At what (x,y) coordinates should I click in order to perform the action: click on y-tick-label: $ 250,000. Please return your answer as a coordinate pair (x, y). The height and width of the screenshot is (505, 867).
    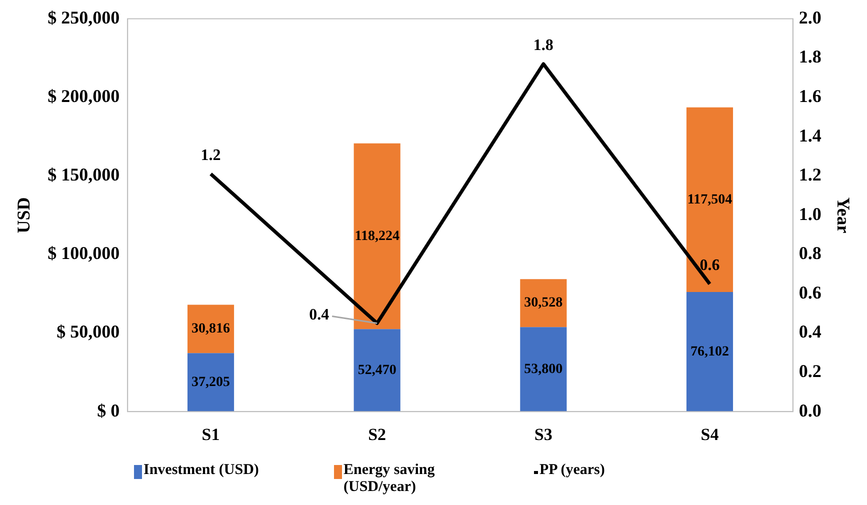
    Looking at the image, I should click on (84, 17).